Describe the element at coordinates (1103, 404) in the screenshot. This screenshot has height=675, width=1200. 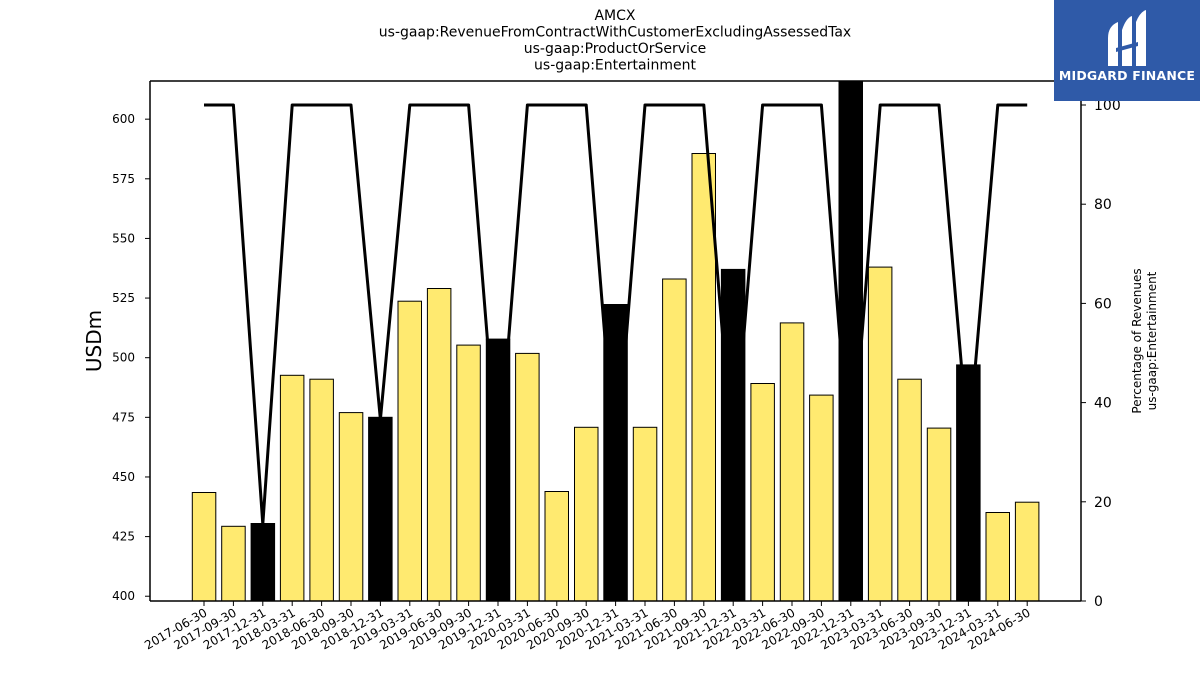
I see `y2-tick-label: 40` at that location.